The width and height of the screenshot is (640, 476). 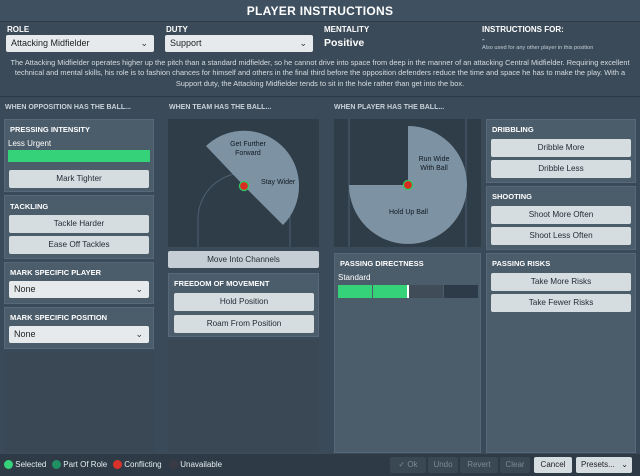 I want to click on mark-player-dropdown: None ⌄, so click(x=79, y=289).